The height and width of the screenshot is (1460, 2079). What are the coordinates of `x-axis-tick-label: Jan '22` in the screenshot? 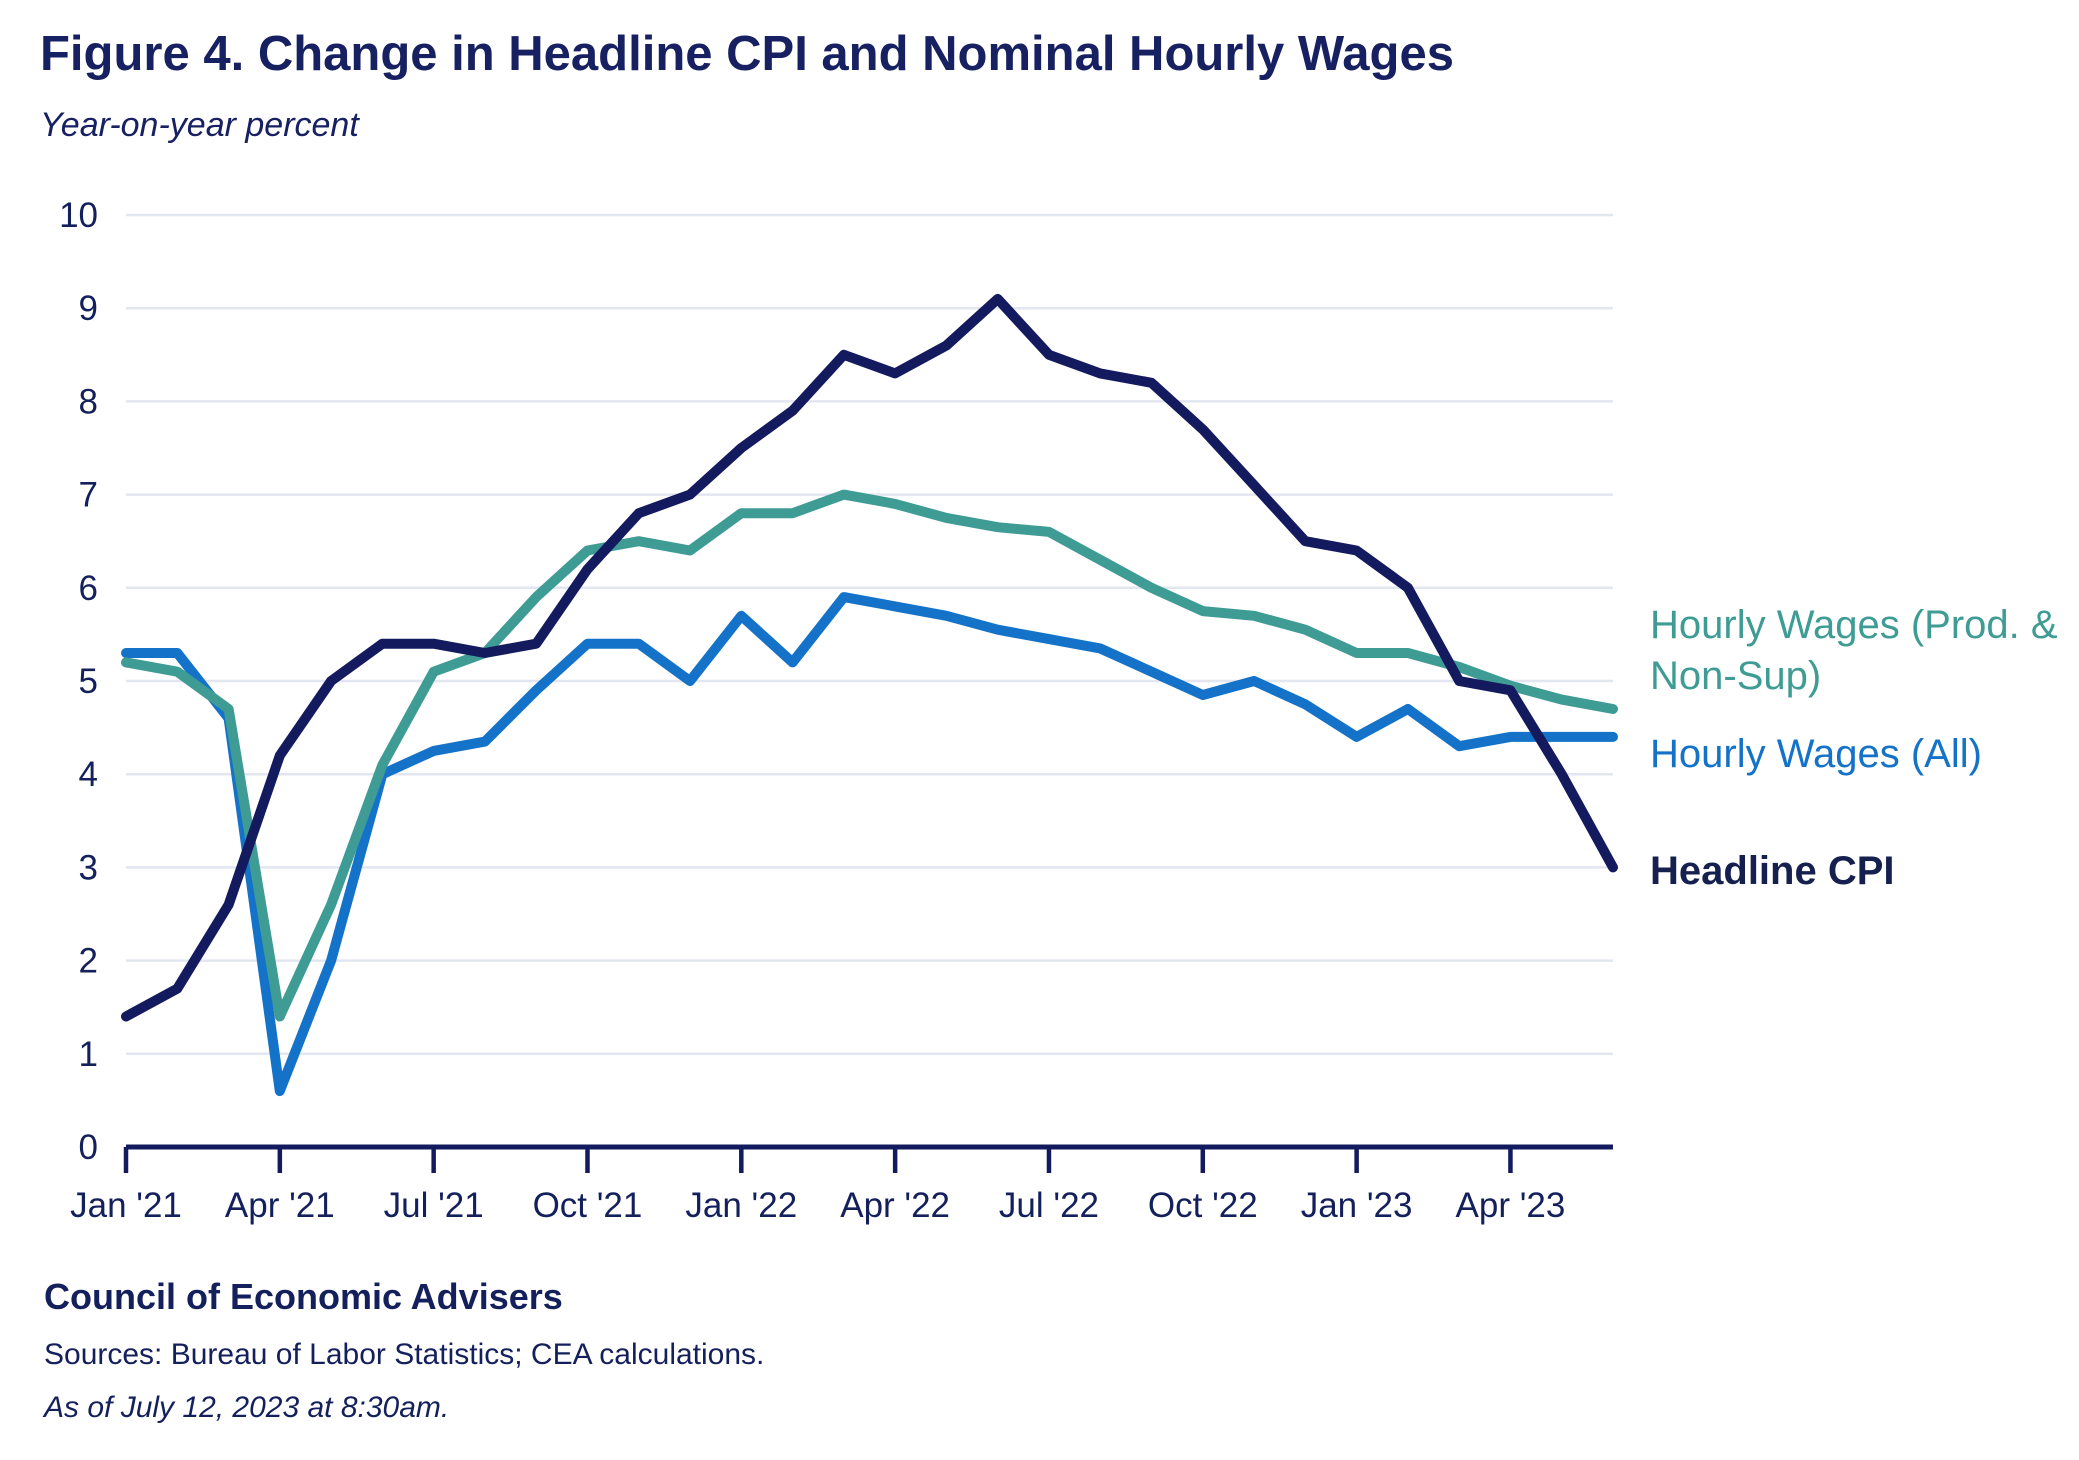 It's located at (741, 1205).